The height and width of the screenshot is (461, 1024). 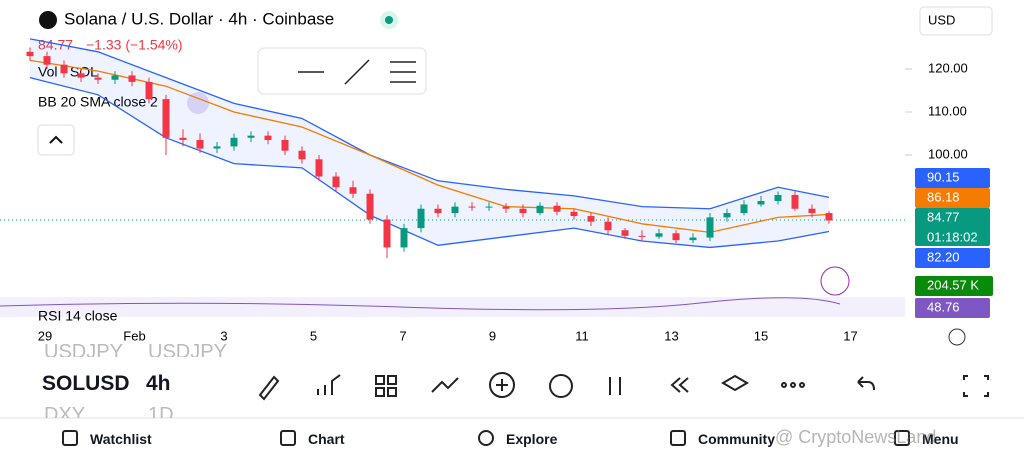 I want to click on x-tick-label: Feb, so click(x=134, y=335).